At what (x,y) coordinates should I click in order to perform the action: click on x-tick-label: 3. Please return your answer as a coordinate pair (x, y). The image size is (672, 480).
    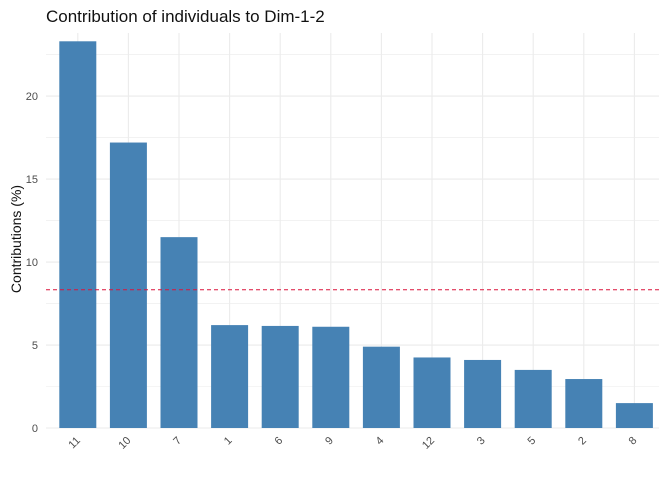
    Looking at the image, I should click on (481, 441).